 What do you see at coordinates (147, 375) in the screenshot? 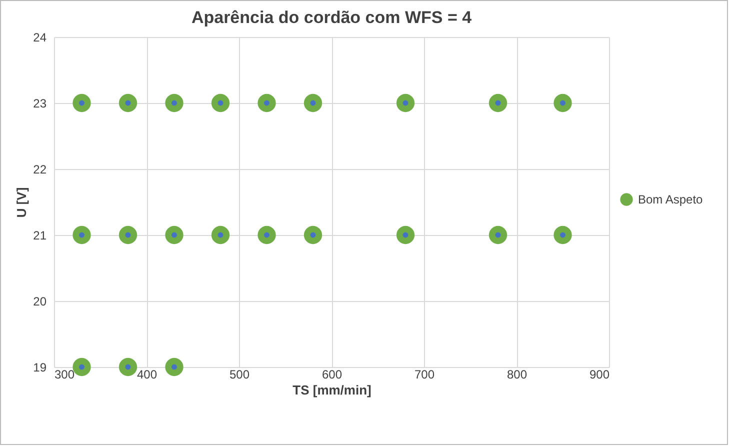
I see `x-tick-label: 400` at bounding box center [147, 375].